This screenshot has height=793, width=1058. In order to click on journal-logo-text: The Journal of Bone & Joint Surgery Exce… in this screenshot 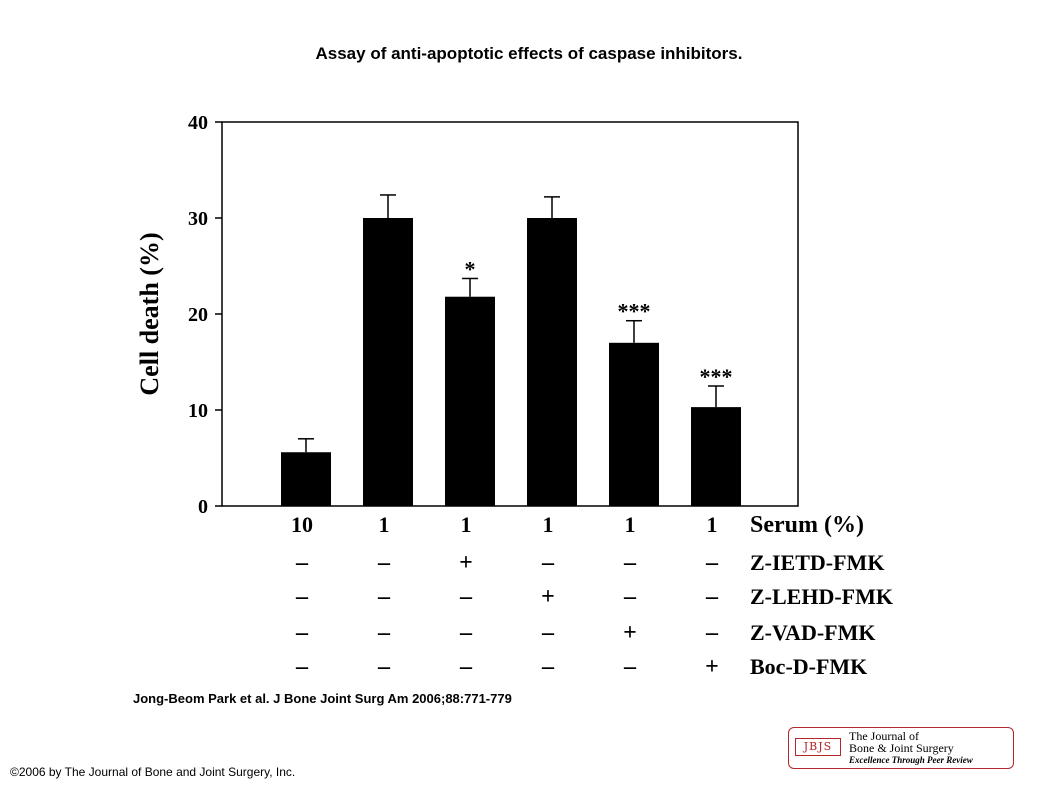, I will do `click(911, 748)`.